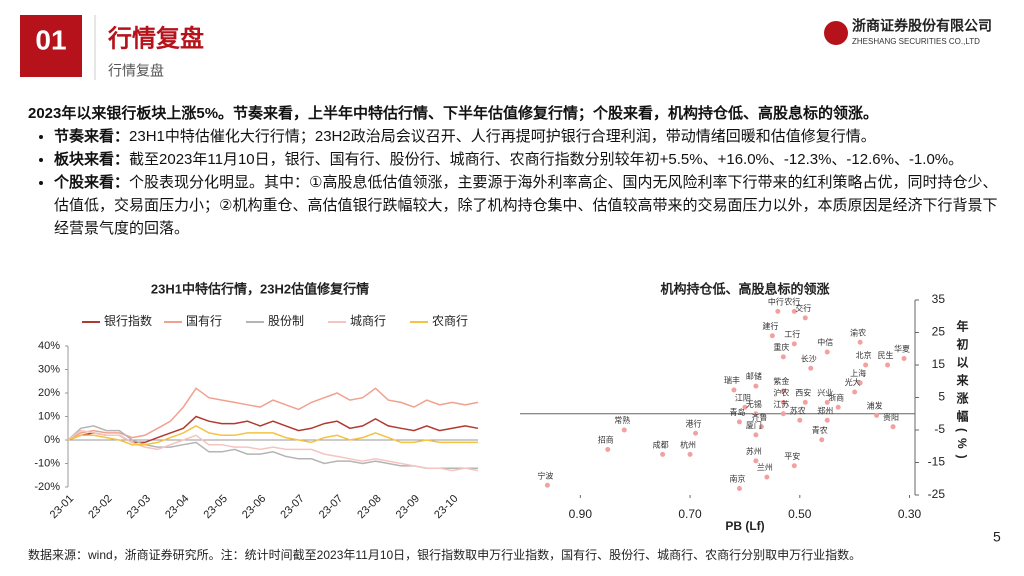 This screenshot has height=576, width=1024. I want to click on point-label: 农行, so click(792, 301).